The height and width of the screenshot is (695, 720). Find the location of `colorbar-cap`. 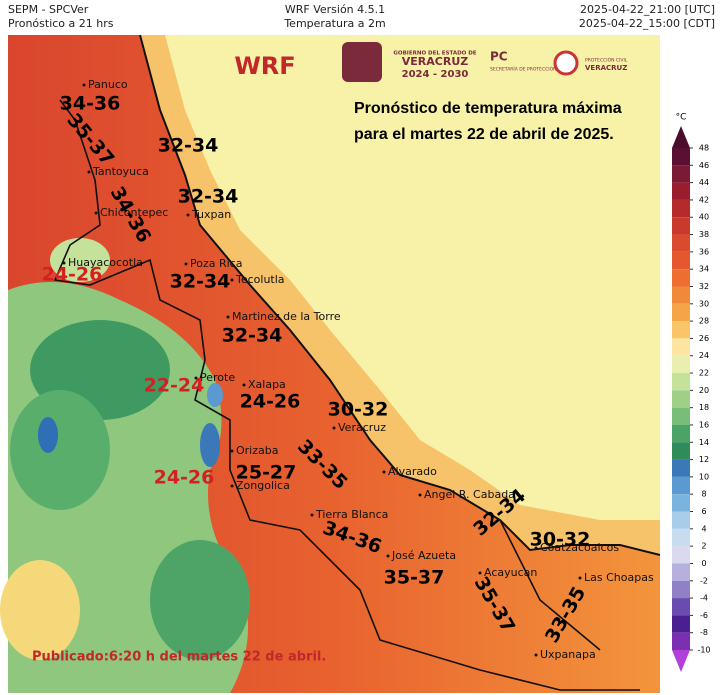

colorbar-cap is located at coordinates (681, 137).